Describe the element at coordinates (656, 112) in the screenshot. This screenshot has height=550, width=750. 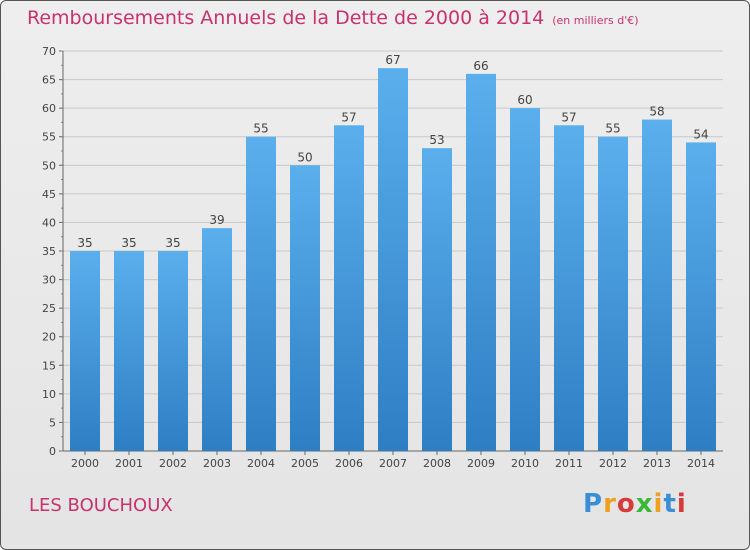
I see `bar-value-label: 58` at that location.